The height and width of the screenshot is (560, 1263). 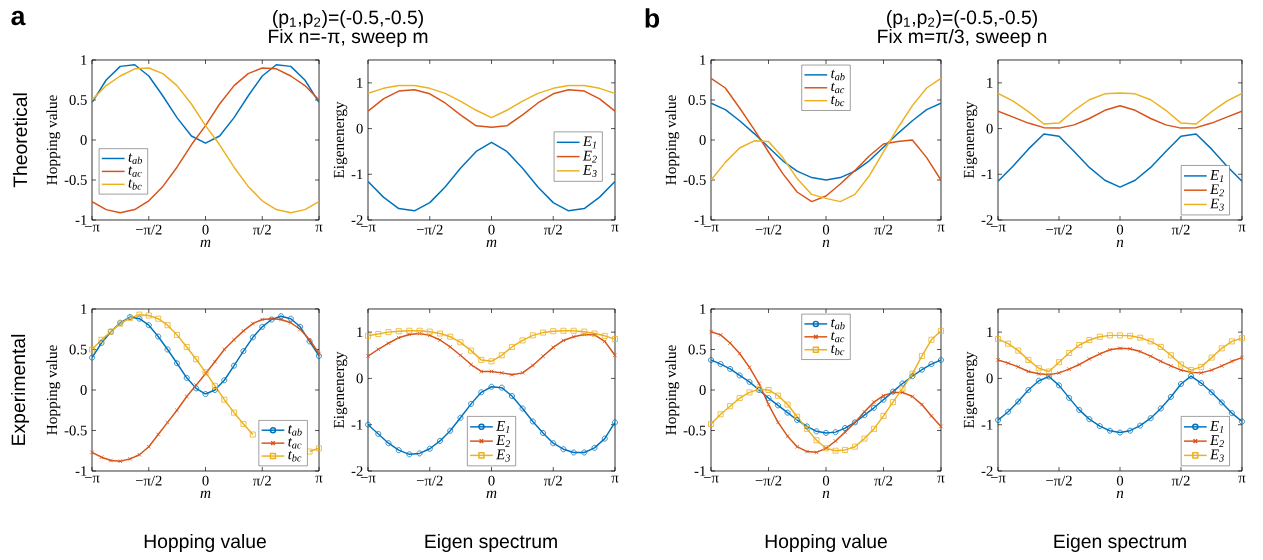 What do you see at coordinates (652, 18) in the screenshot?
I see `text: b` at bounding box center [652, 18].